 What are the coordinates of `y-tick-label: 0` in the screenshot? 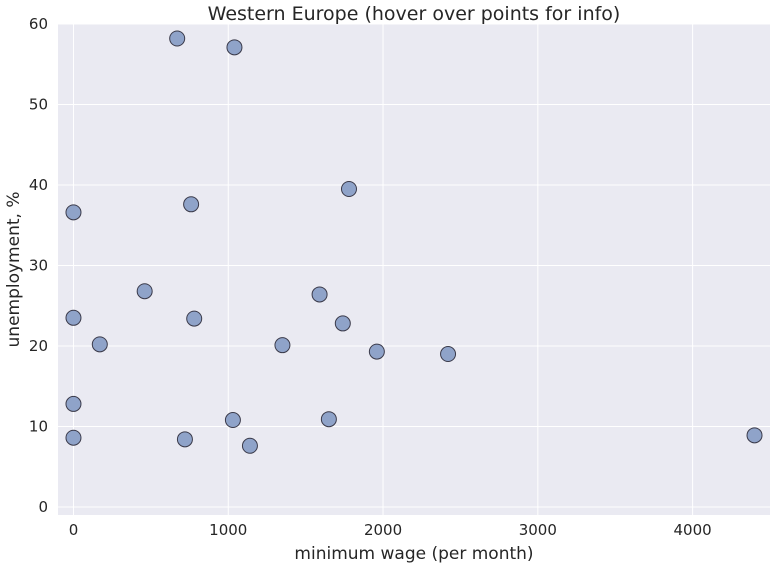 It's located at (43, 507).